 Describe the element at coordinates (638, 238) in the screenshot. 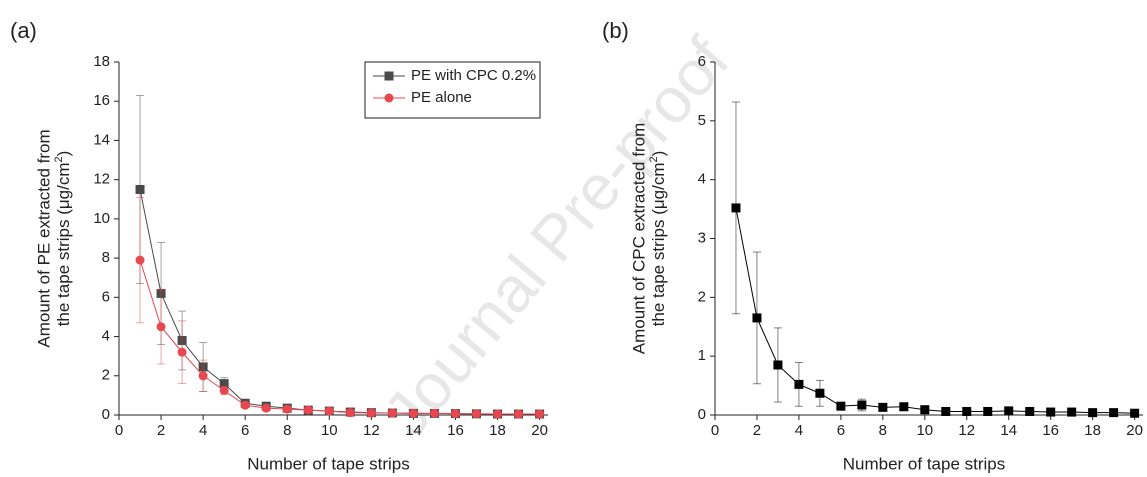

I see `y-axis-title: Amount of CPC extracted from` at that location.